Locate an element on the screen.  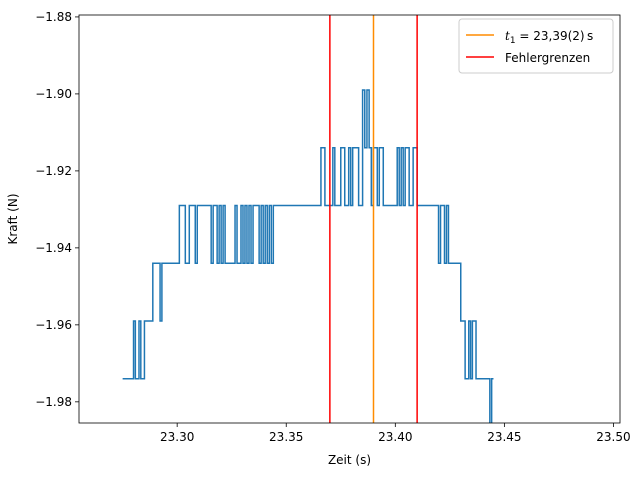
legend-box is located at coordinates (536, 46).